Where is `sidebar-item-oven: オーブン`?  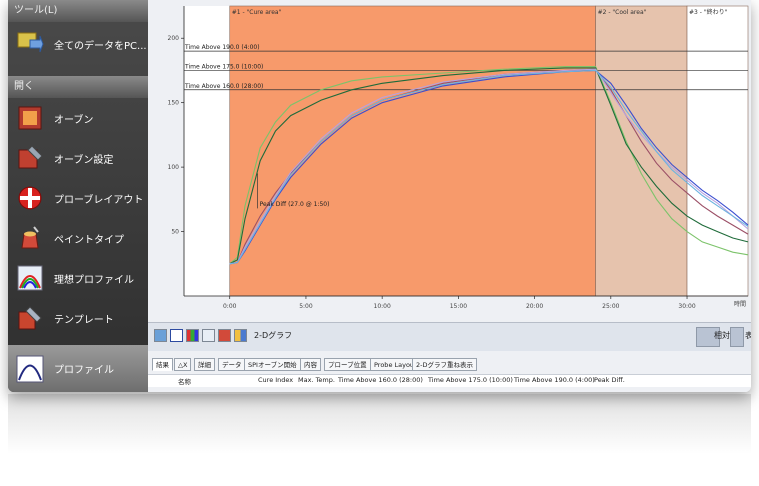
sidebar-item-oven: オーブン is located at coordinates (78, 118).